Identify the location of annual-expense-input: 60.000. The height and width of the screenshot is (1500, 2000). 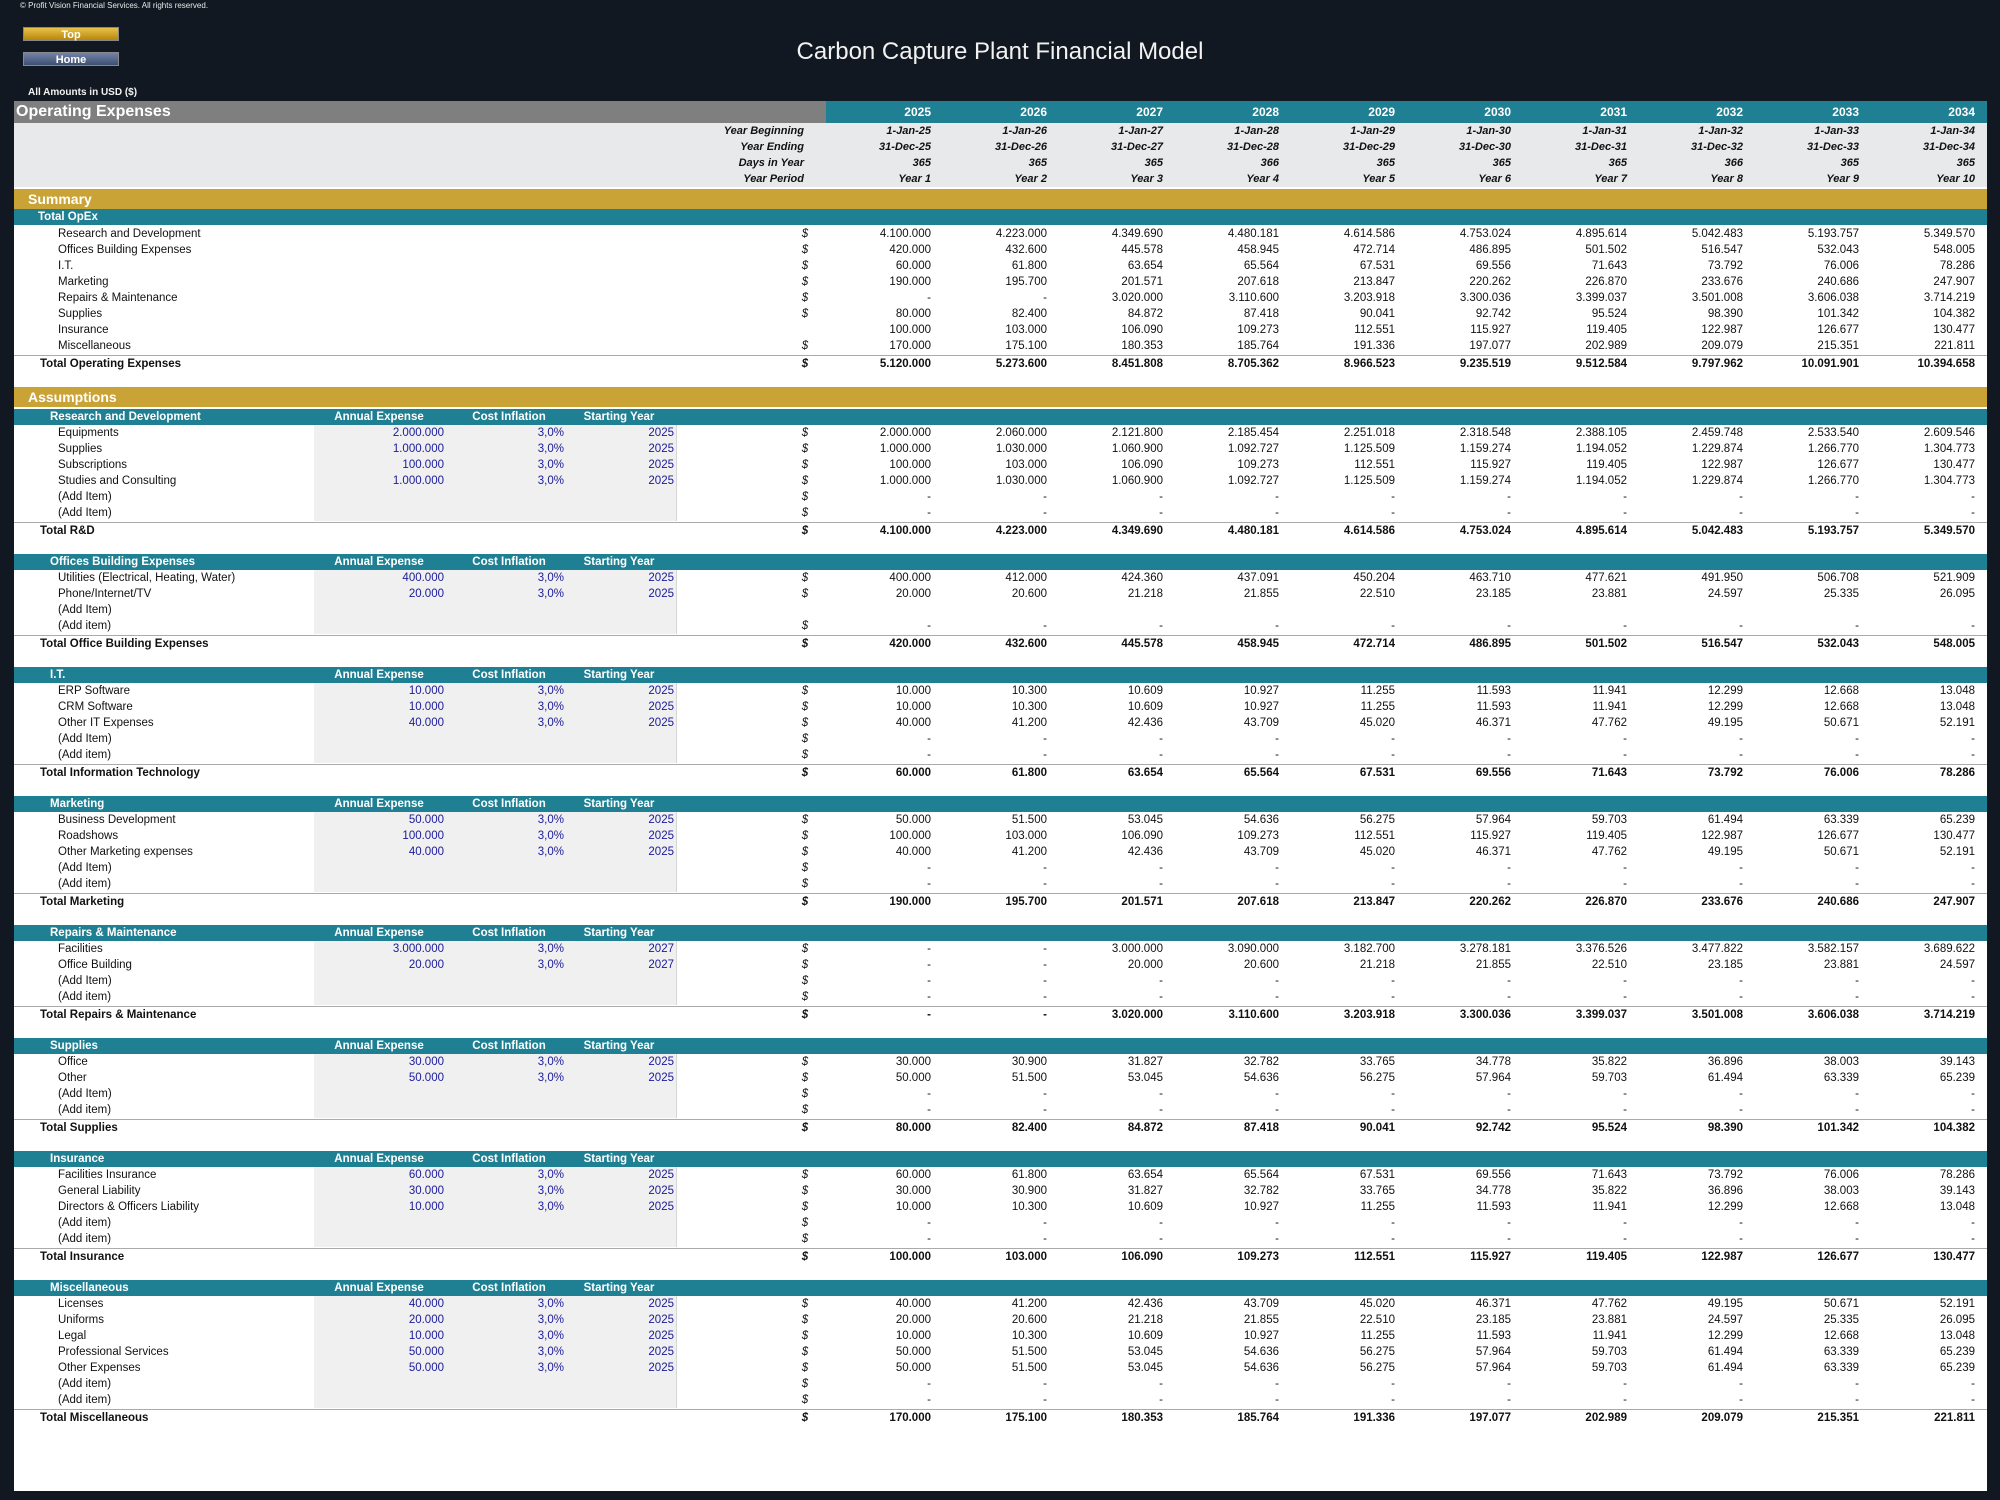
(426, 1175).